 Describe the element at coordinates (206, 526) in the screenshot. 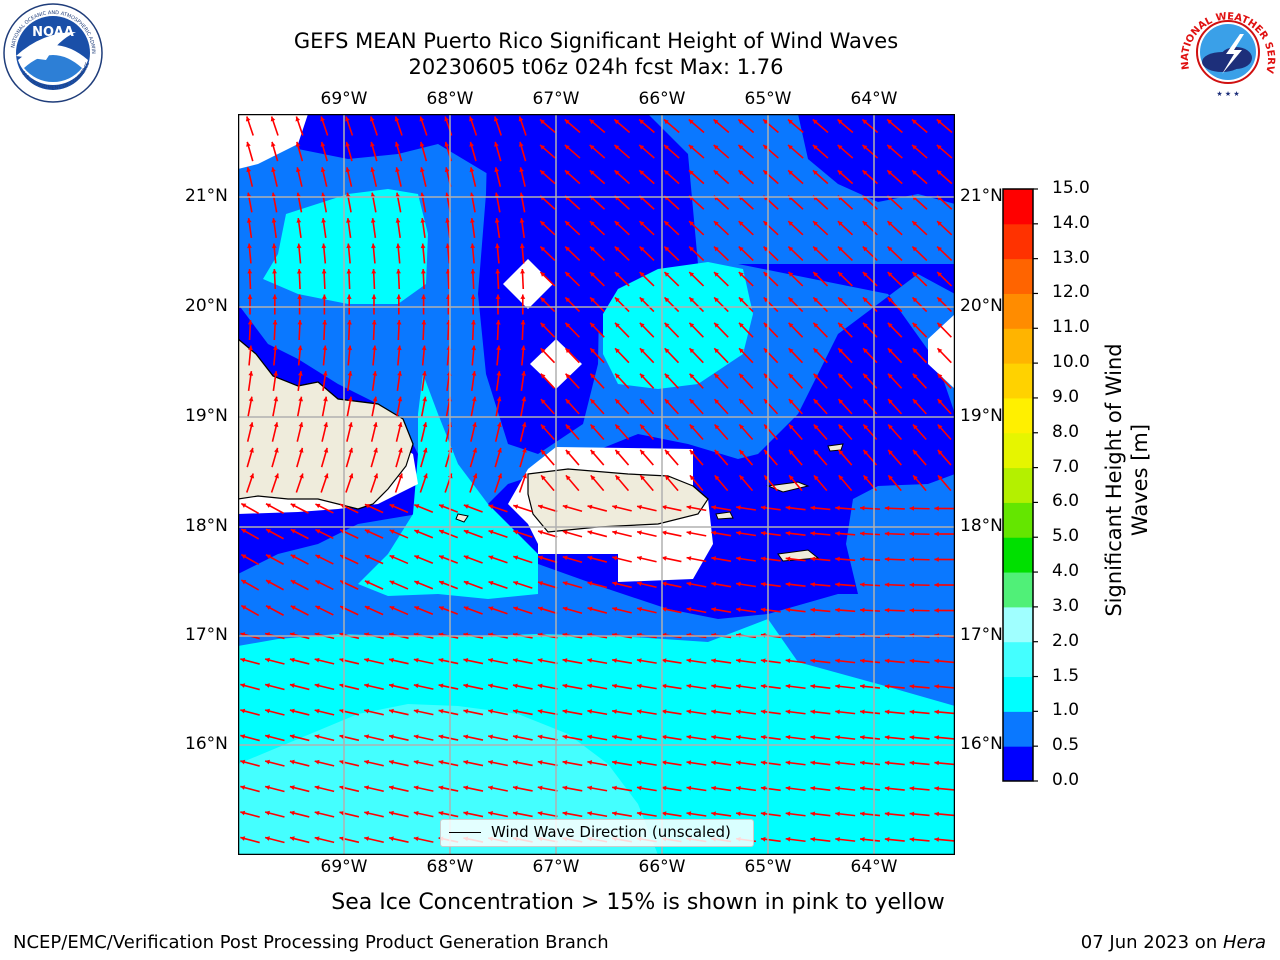

I see `lat-label: 18°N` at that location.